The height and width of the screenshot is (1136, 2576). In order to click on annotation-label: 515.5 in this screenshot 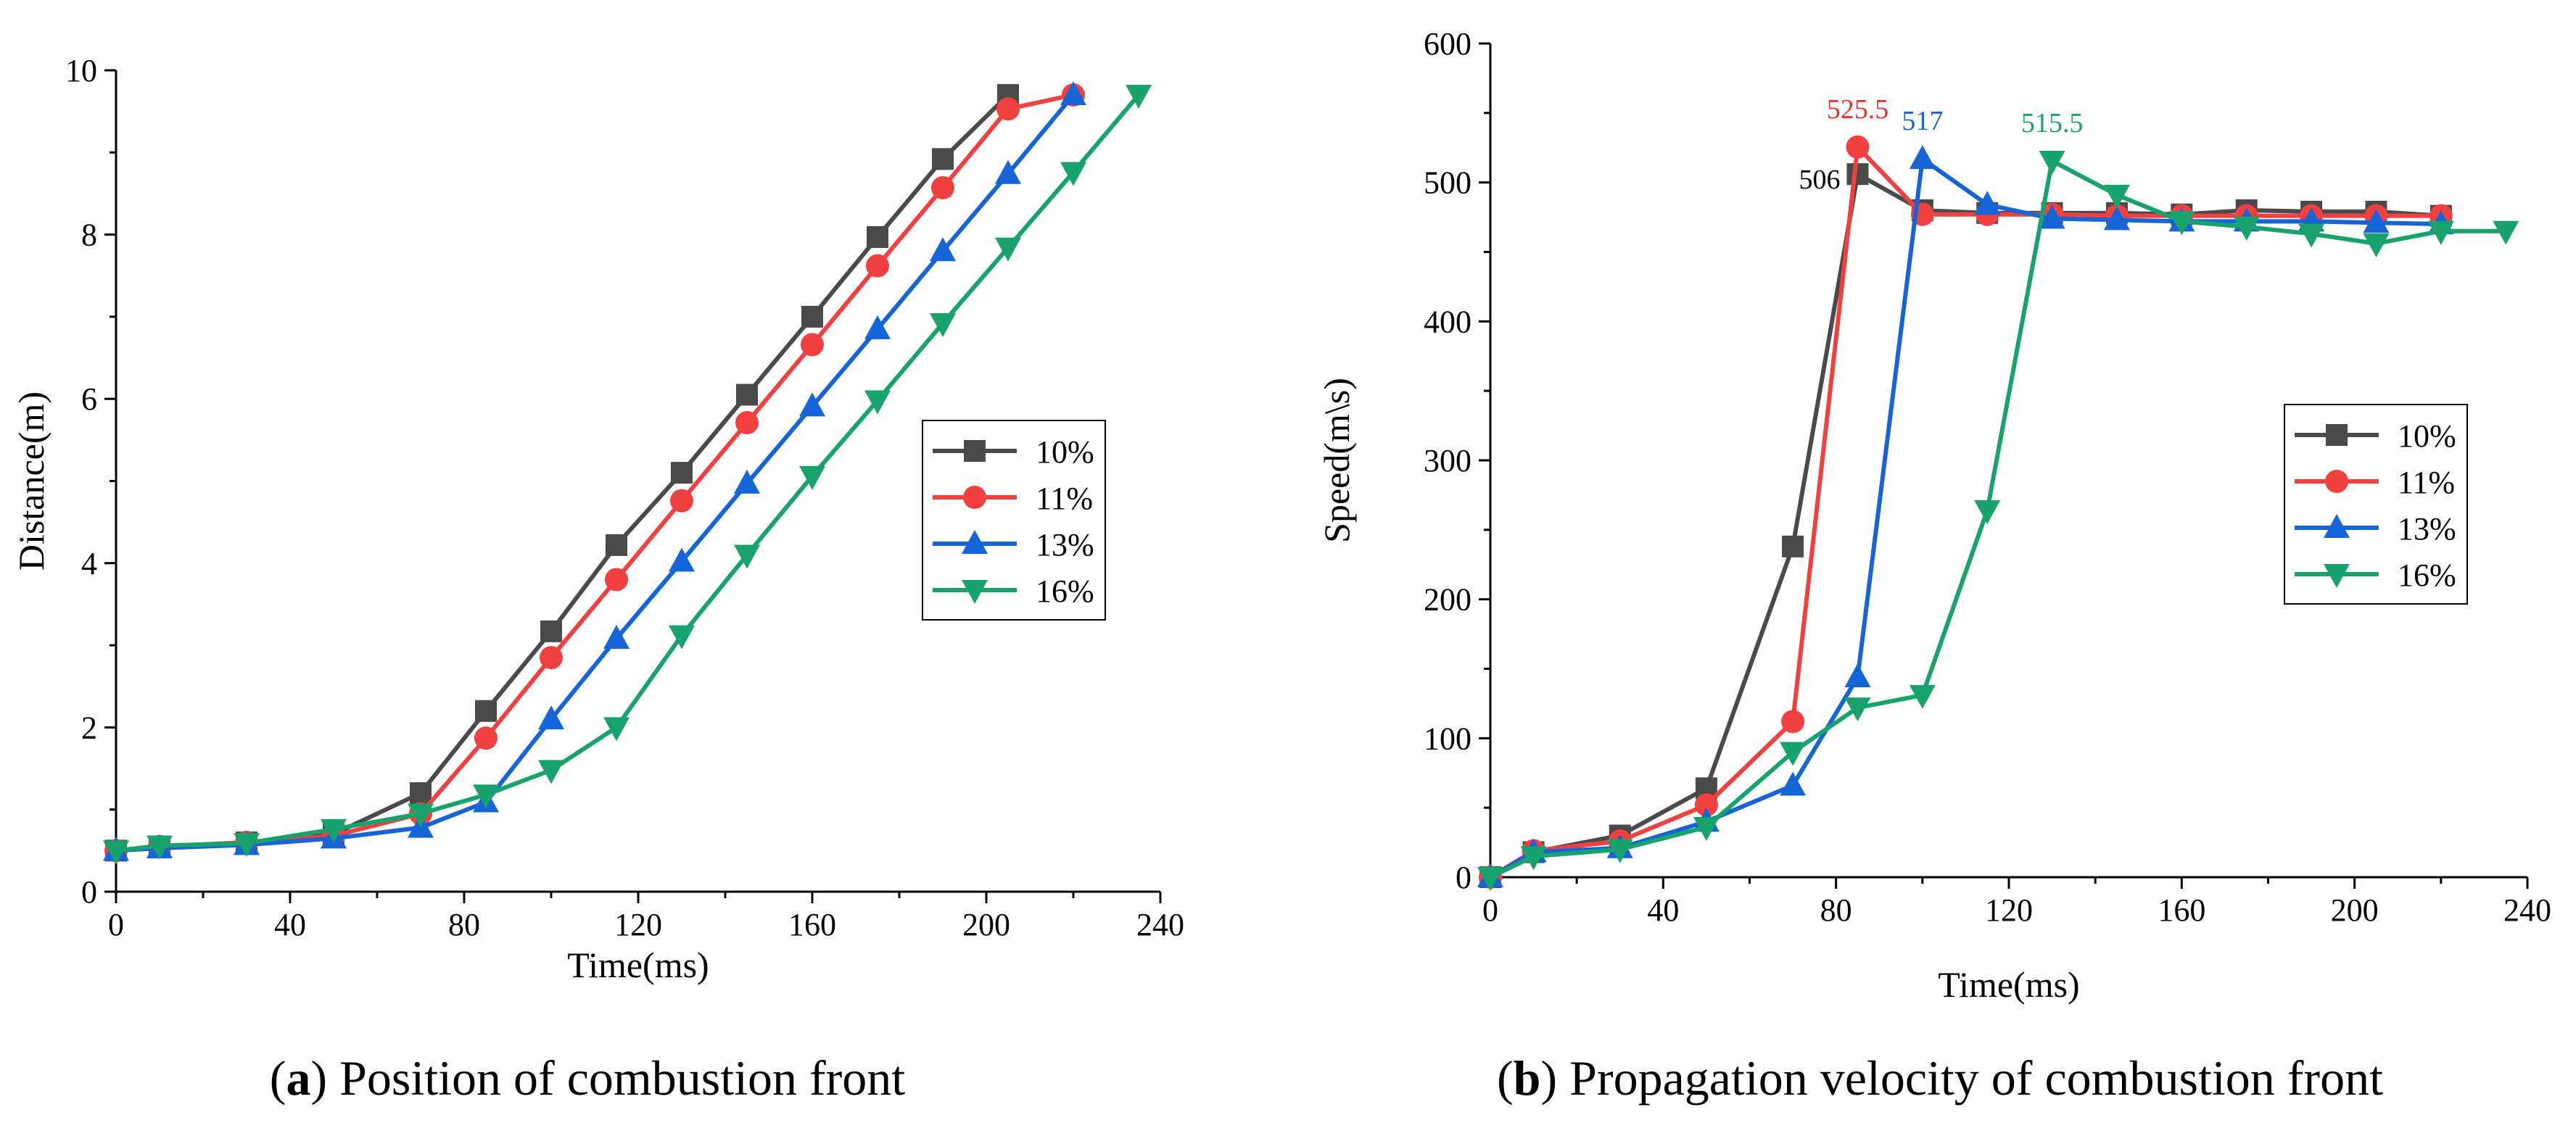, I will do `click(2052, 123)`.